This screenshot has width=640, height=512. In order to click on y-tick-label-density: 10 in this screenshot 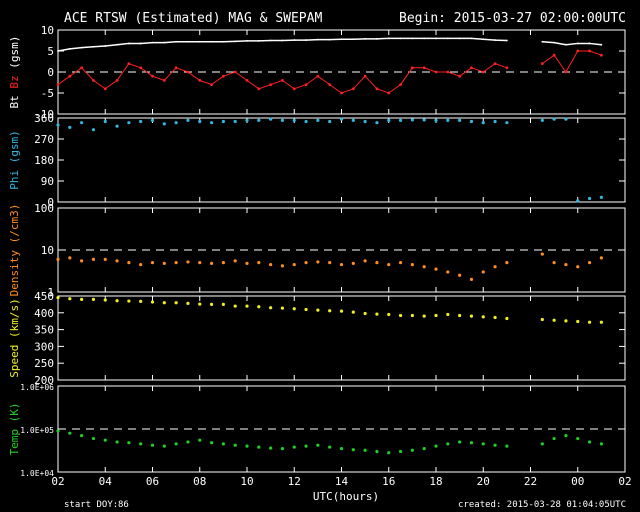, I will do `click(47, 250)`.